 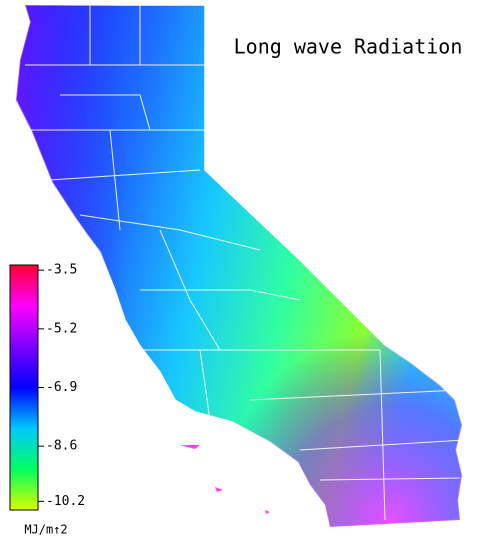 I want to click on colorbar-tick-label: -3.5, so click(x=61, y=270).